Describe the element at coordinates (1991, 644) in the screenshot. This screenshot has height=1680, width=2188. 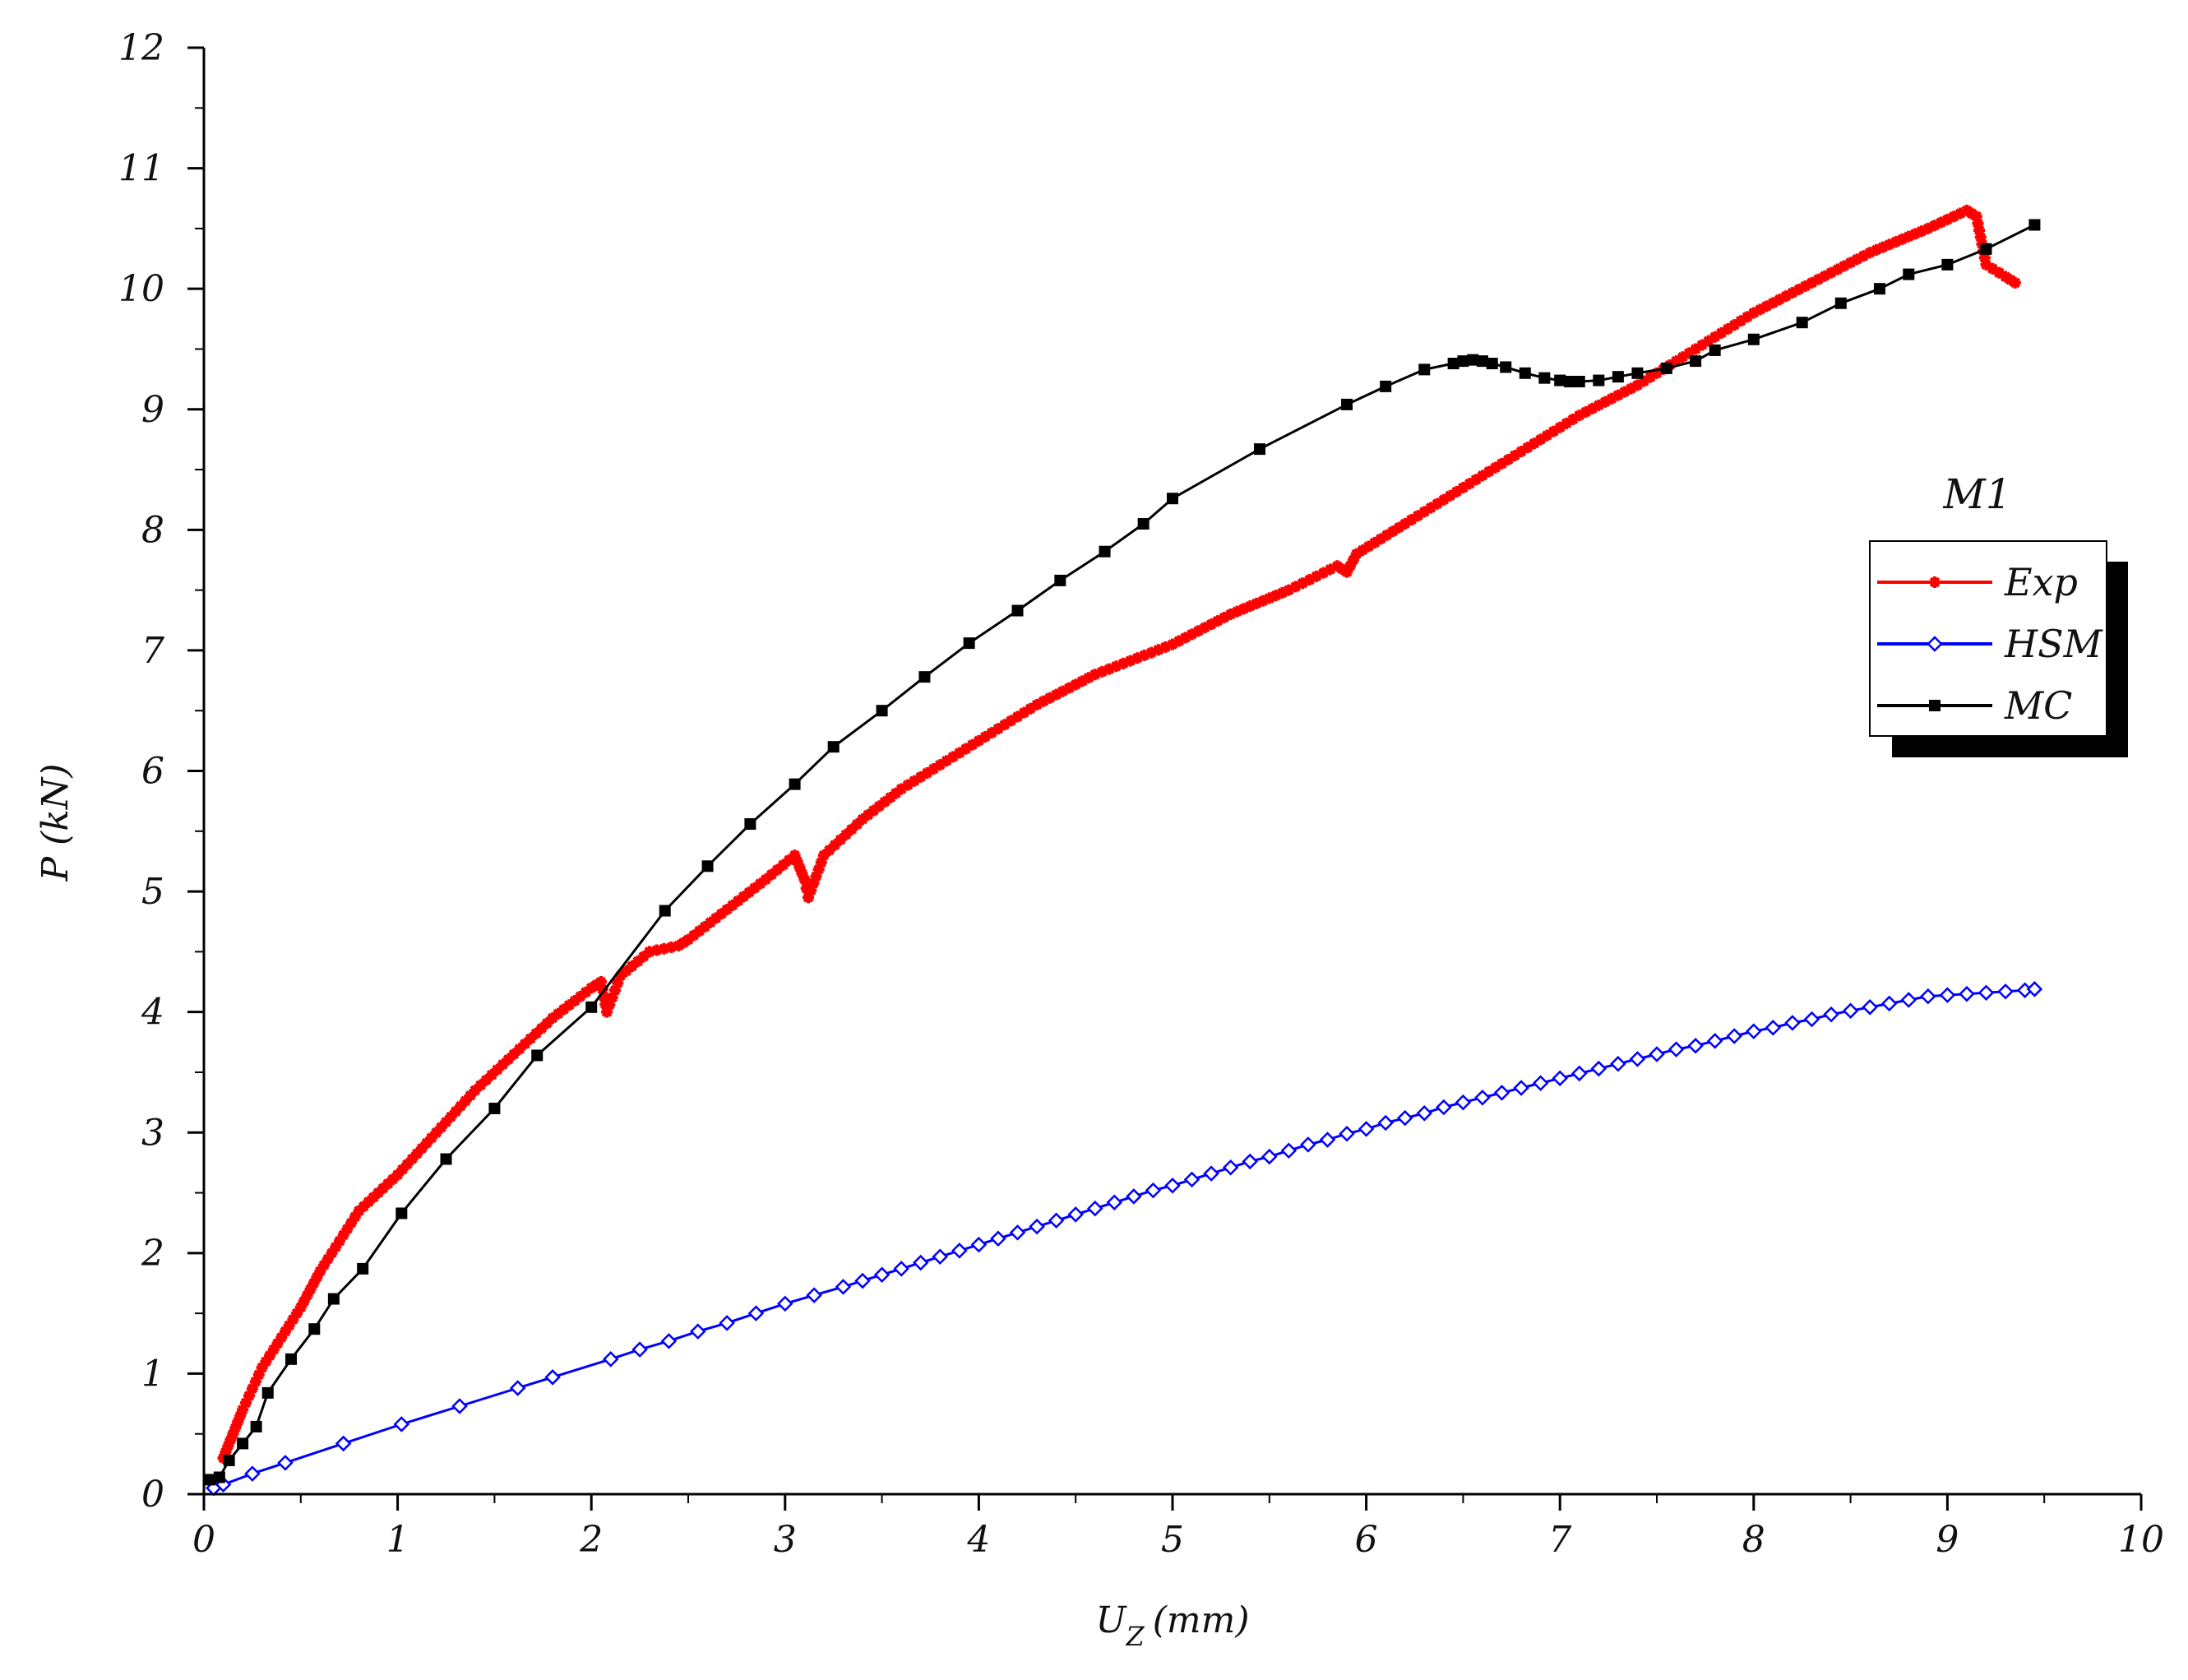
I see `legend-items: Exp HSM MC` at that location.